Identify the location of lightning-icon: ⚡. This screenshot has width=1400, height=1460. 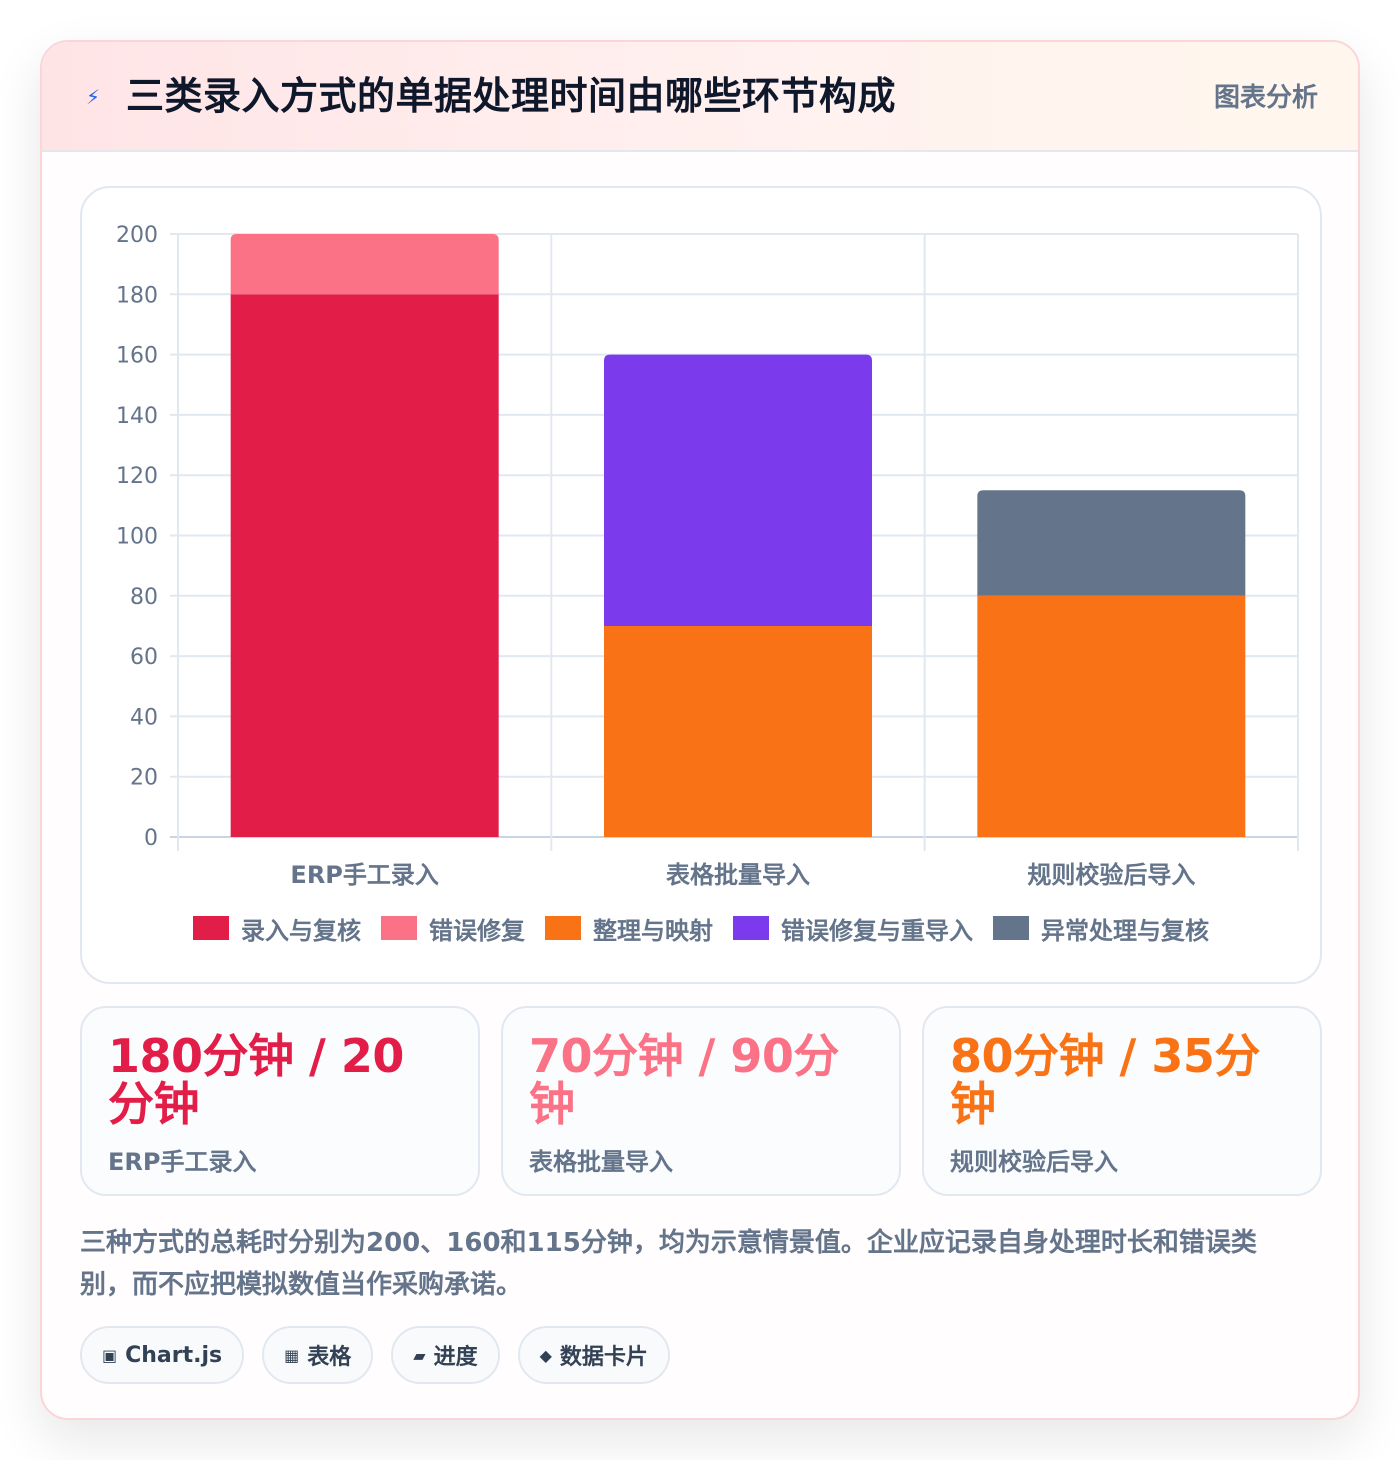
(93, 97).